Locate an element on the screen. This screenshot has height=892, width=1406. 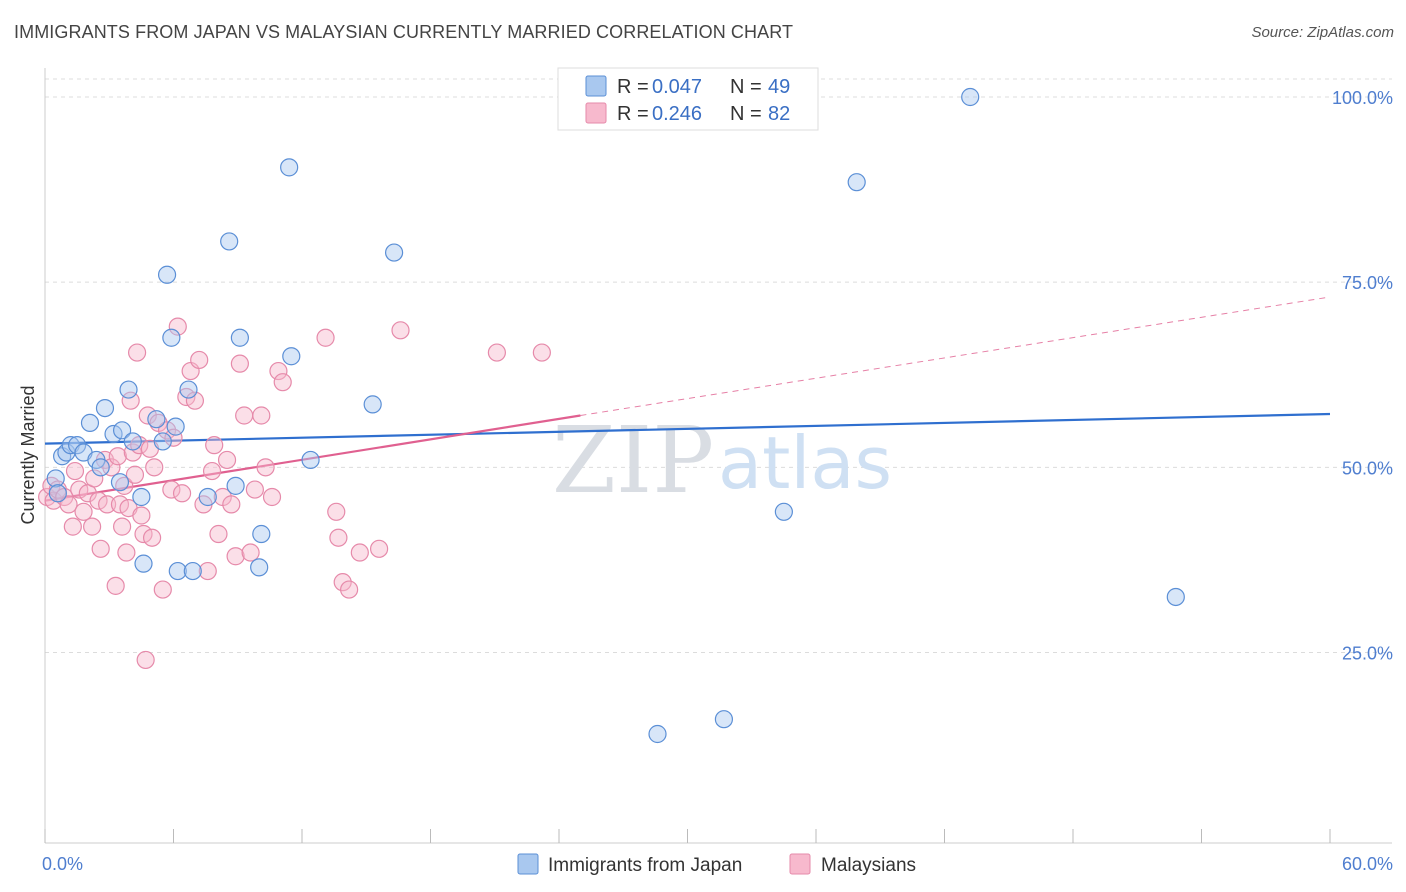
malaysian-trend-line is located at coordinates (312, 458).